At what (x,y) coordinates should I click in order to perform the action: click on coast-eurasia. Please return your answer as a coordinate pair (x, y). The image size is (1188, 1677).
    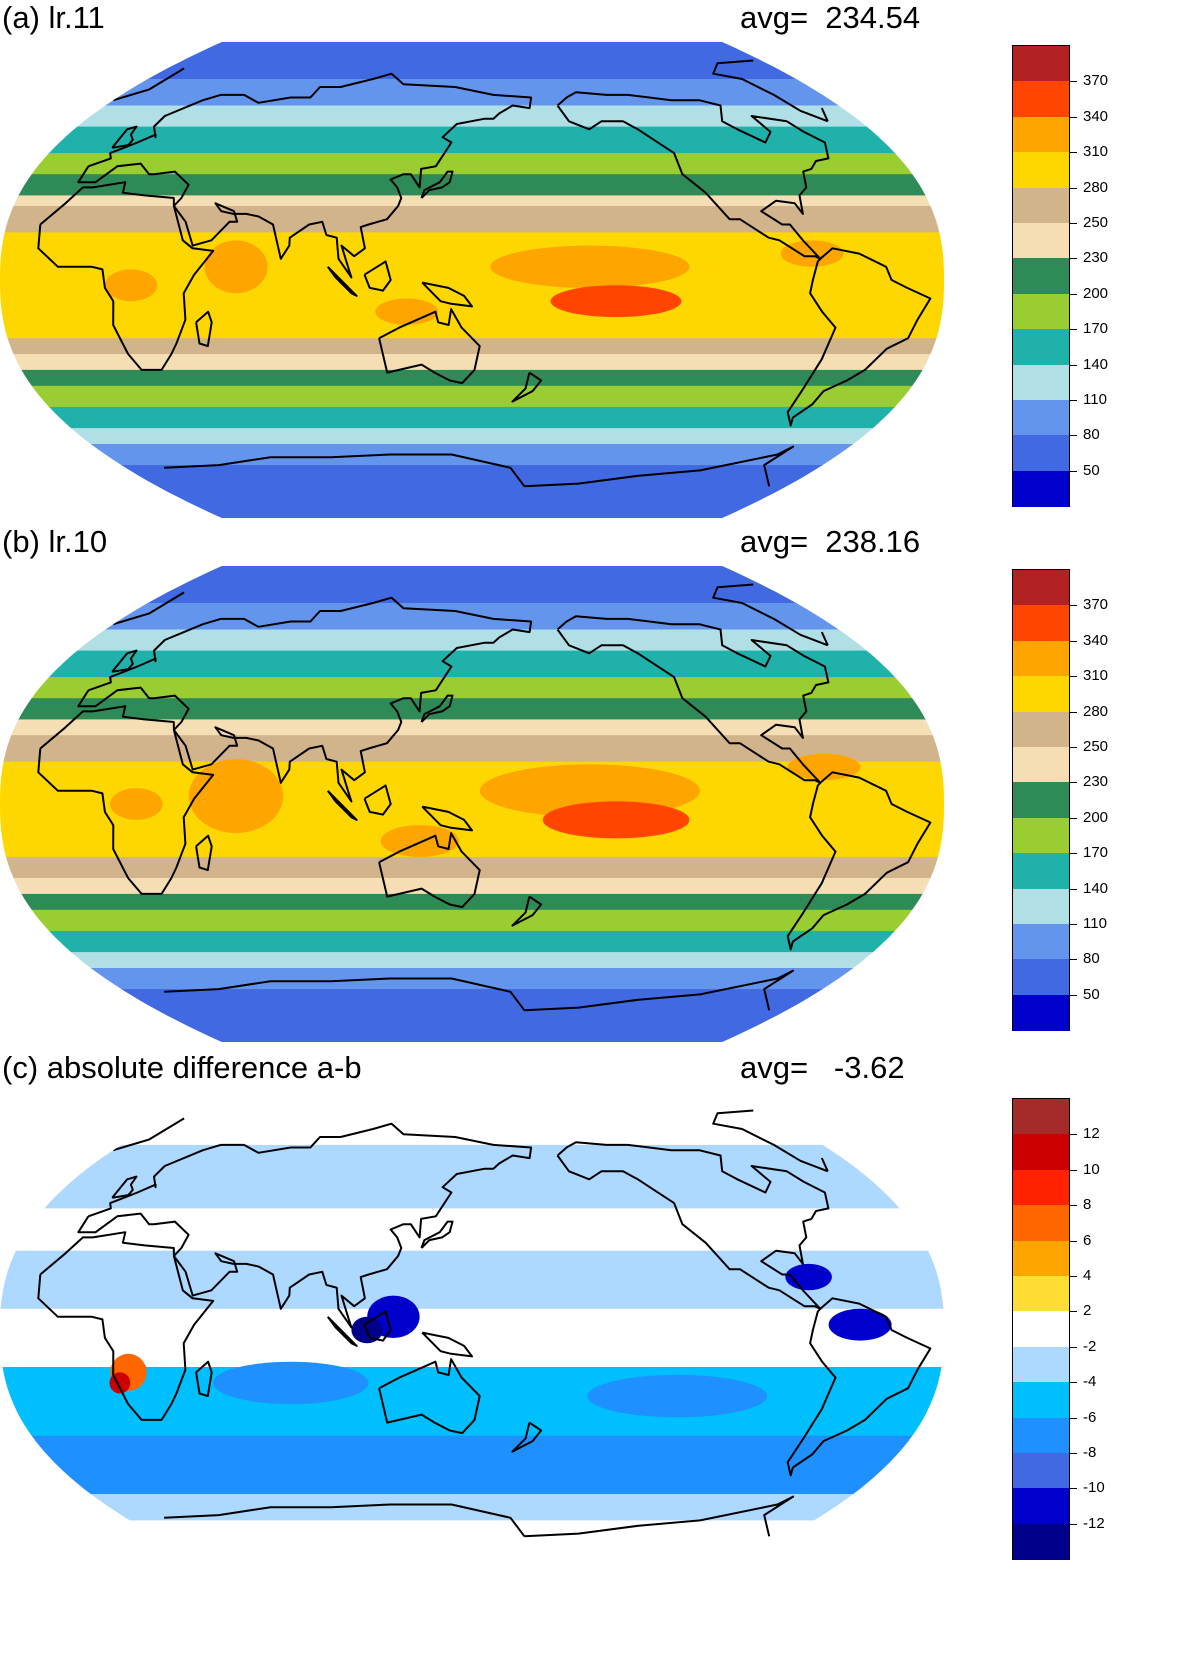
    Looking at the image, I should click on (305, 1225).